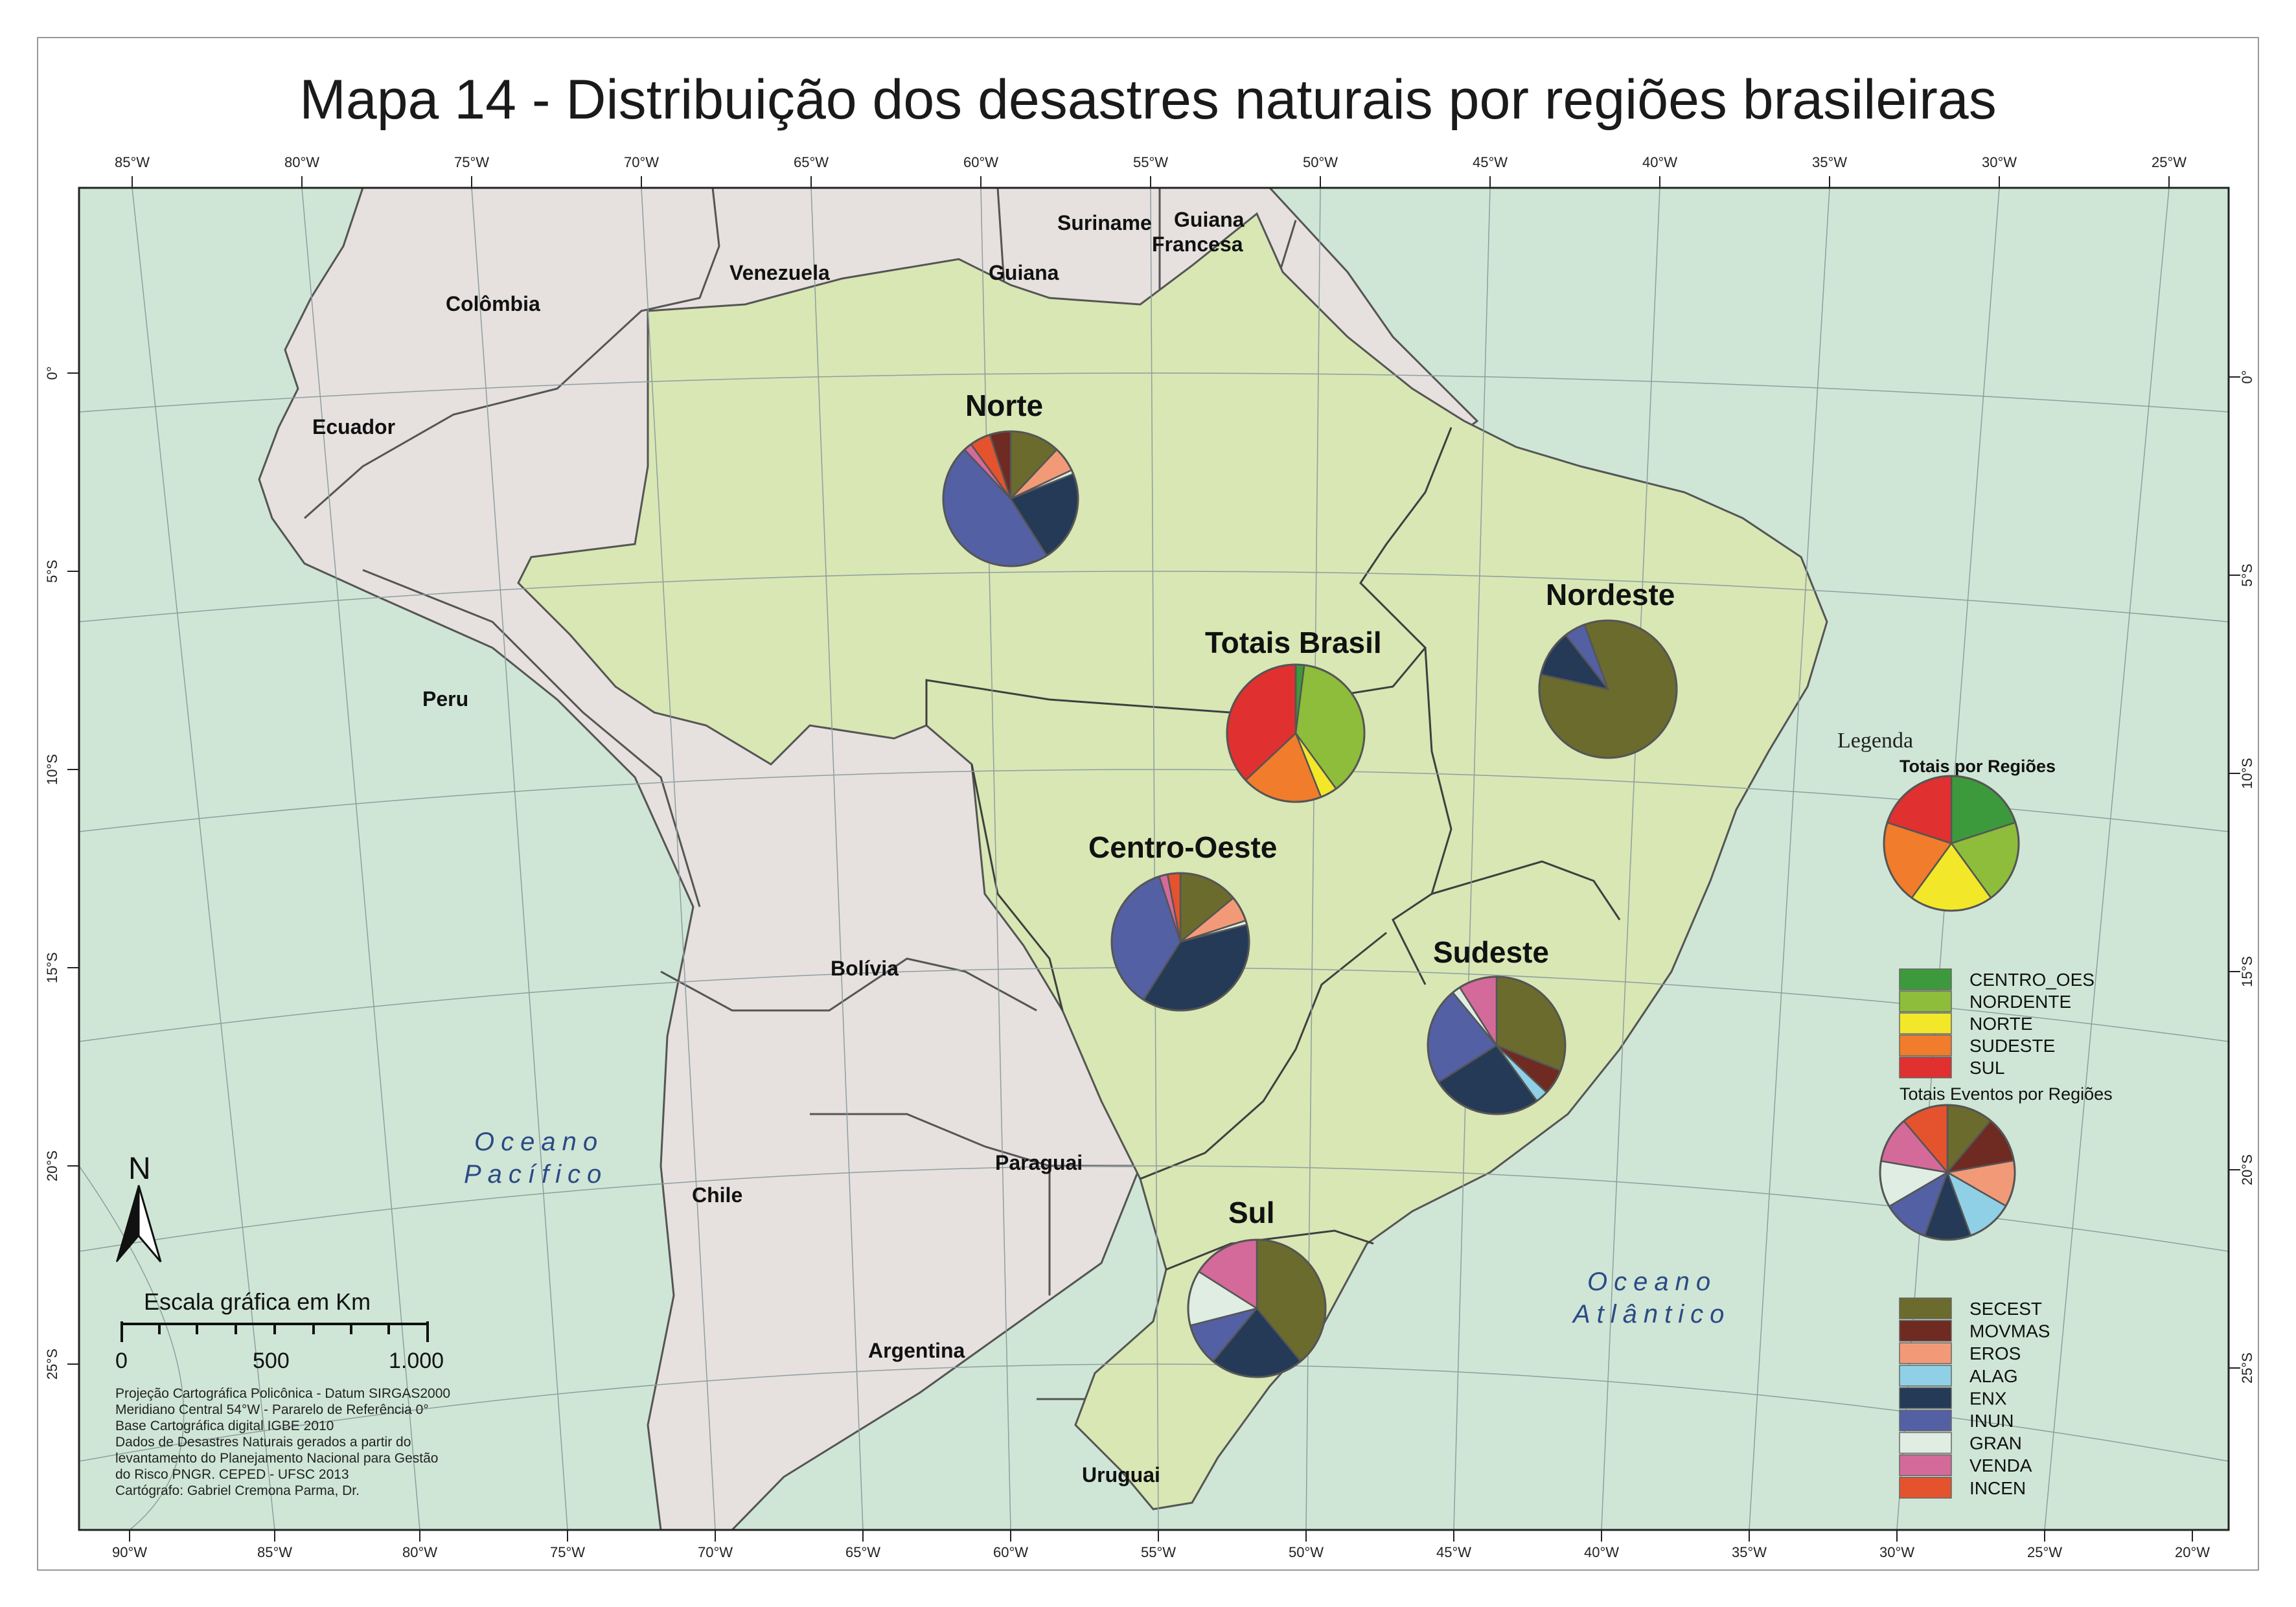 The height and width of the screenshot is (1607, 2296). What do you see at coordinates (1925, 1398) in the screenshot?
I see `legend-swatch-enx` at bounding box center [1925, 1398].